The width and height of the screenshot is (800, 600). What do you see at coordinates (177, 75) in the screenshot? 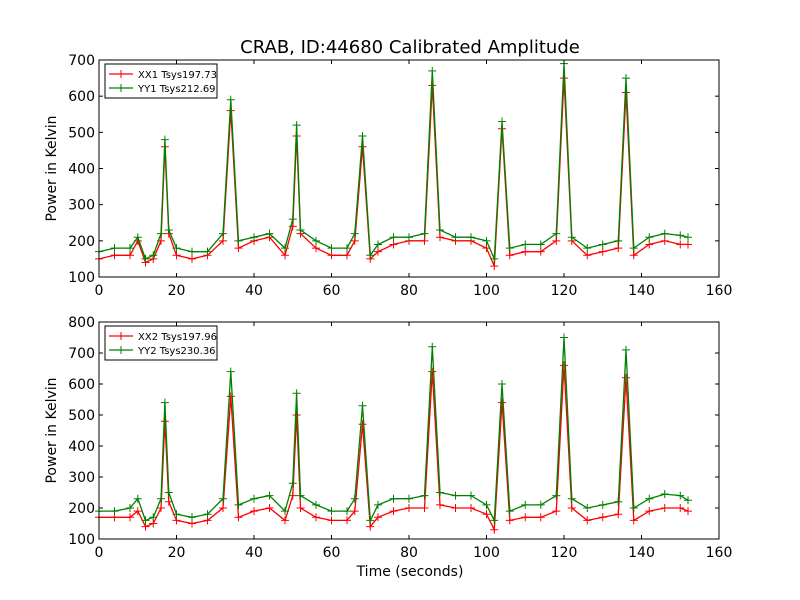
I see `legend-entry: XX1 Tsys197.73` at bounding box center [177, 75].